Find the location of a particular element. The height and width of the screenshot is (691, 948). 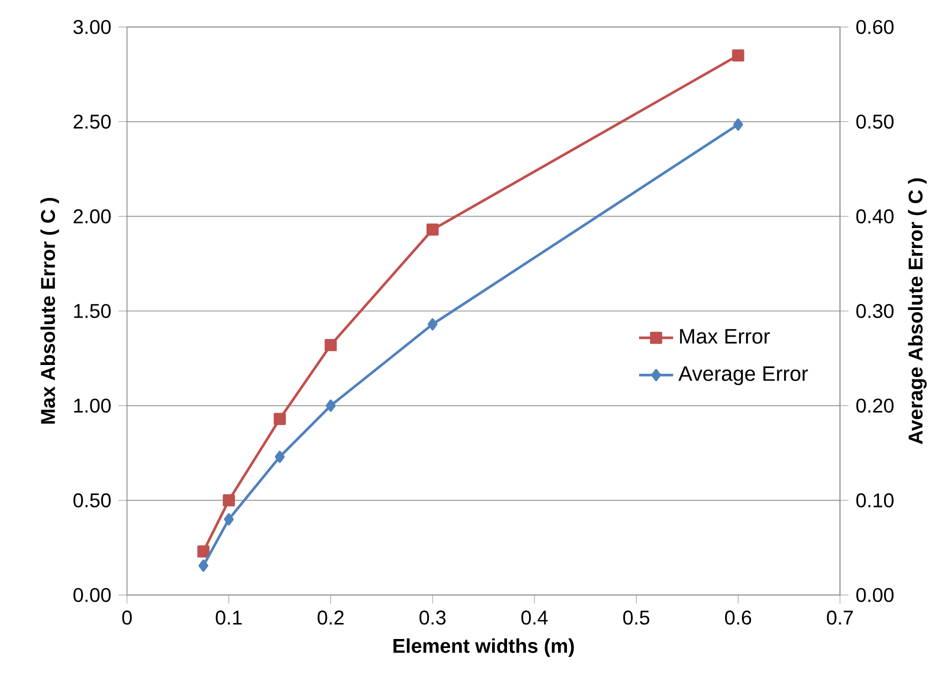

y-tick-label: 1.00 is located at coordinates (92, 405).